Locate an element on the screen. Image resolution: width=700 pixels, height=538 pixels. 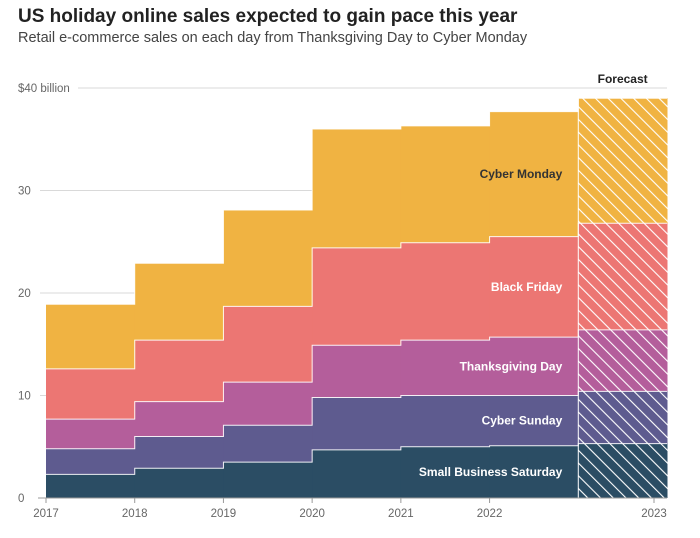
y-tick-label: 0 is located at coordinates (21, 499).